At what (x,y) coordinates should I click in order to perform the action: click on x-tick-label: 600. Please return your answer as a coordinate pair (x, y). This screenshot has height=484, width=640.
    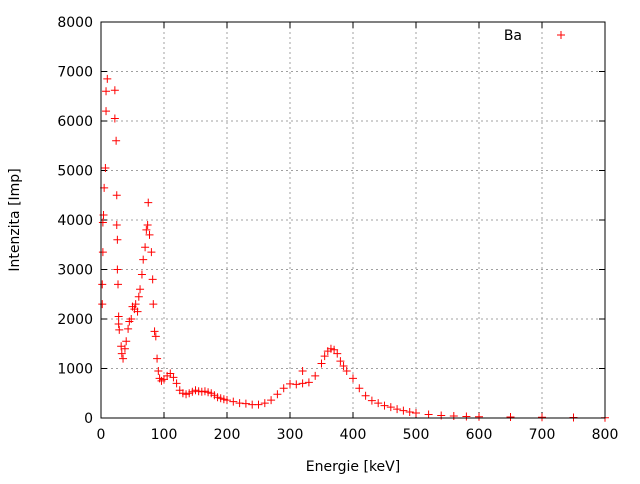
    Looking at the image, I should click on (479, 435).